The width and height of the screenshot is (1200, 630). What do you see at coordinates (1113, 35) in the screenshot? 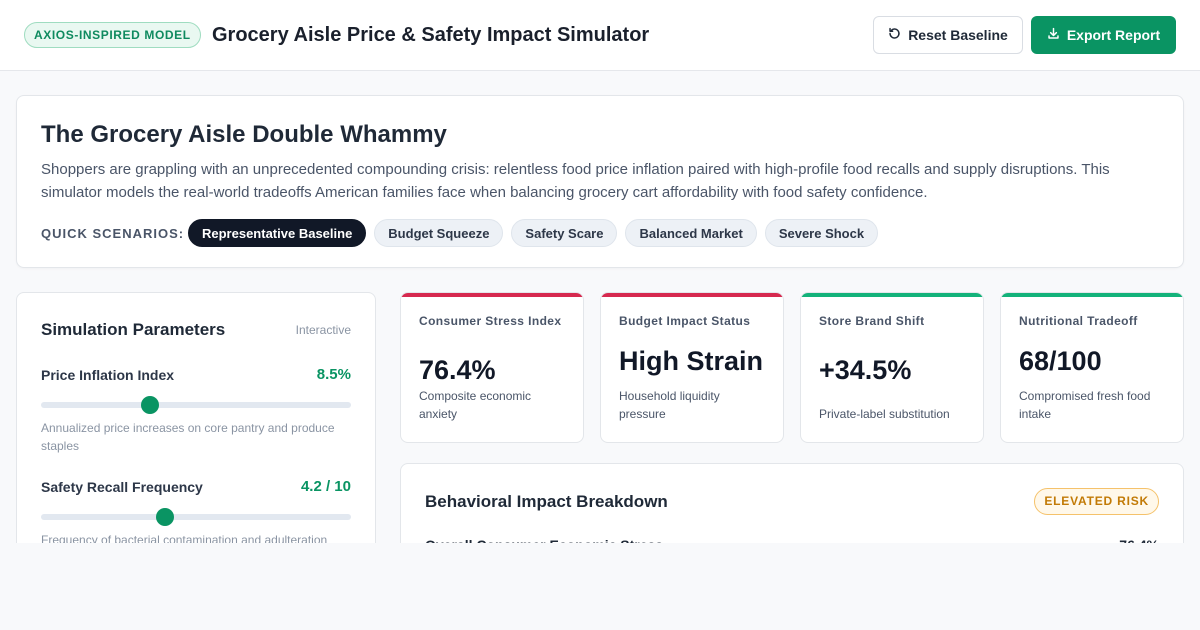
I see `export-report-label: Export Report` at bounding box center [1113, 35].